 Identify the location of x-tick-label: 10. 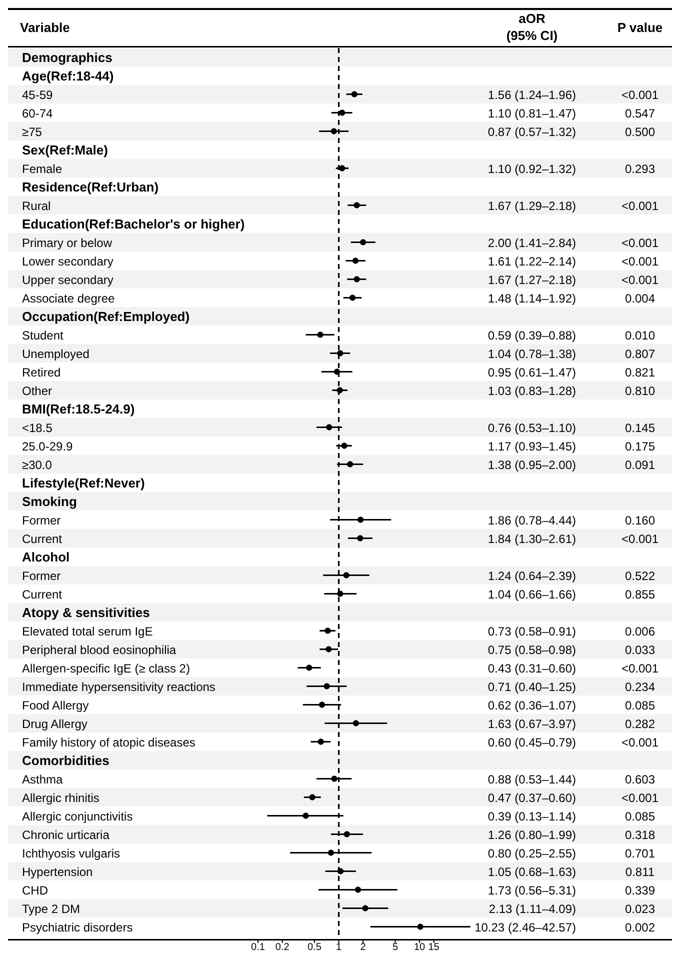
(420, 947).